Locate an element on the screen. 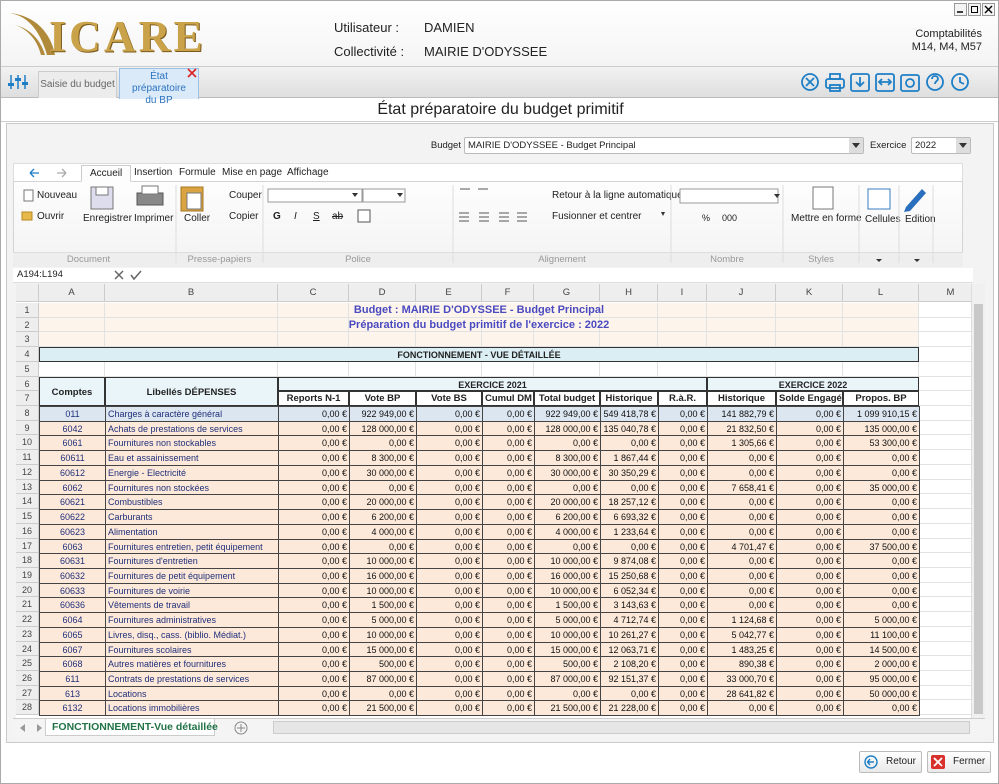 The image size is (999, 784). account-label: Livres, disq., cass. (biblio. Médiat.) is located at coordinates (192, 634).